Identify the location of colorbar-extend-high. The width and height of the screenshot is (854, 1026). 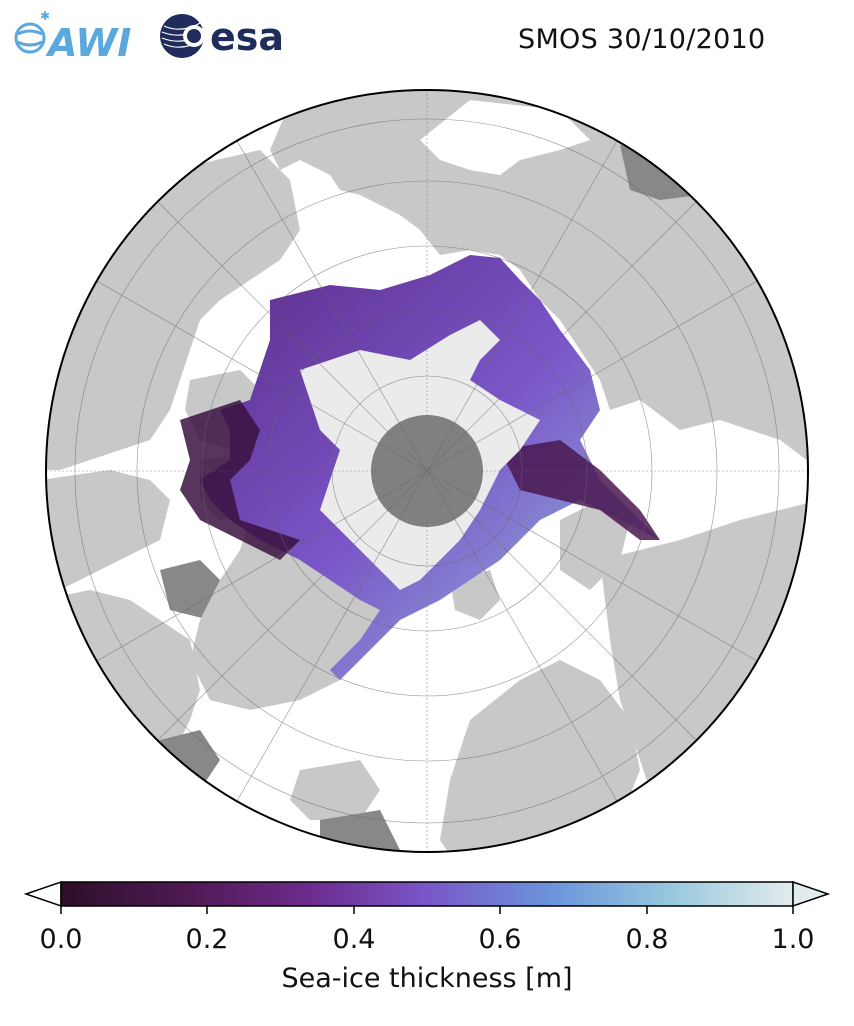
(811, 894).